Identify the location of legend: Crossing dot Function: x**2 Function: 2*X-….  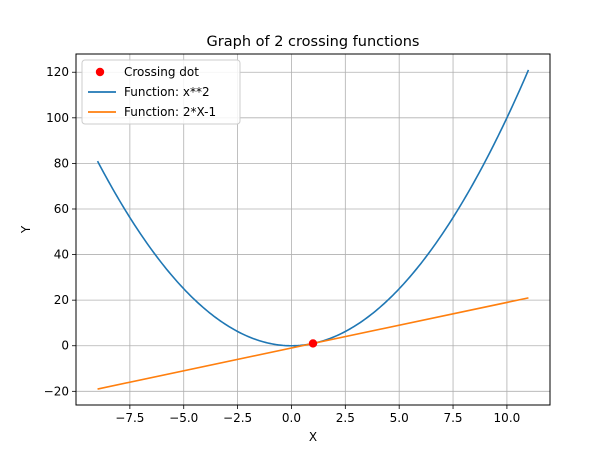
(161, 92).